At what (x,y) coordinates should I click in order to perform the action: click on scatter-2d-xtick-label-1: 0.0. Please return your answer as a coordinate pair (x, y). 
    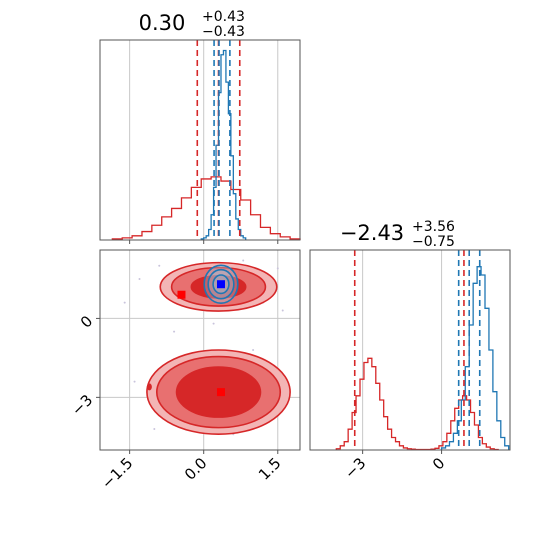
    Looking at the image, I should click on (196, 469).